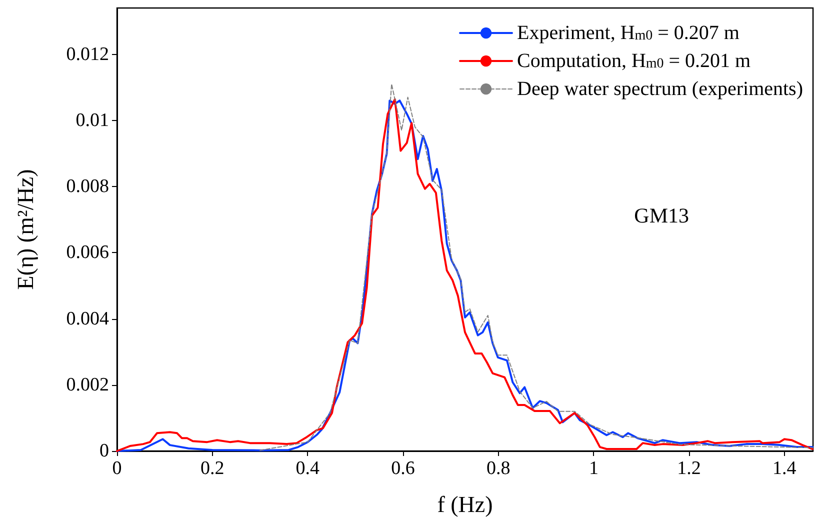 The height and width of the screenshot is (522, 814). What do you see at coordinates (87, 385) in the screenshot?
I see `y-tick-label: 0.002` at bounding box center [87, 385].